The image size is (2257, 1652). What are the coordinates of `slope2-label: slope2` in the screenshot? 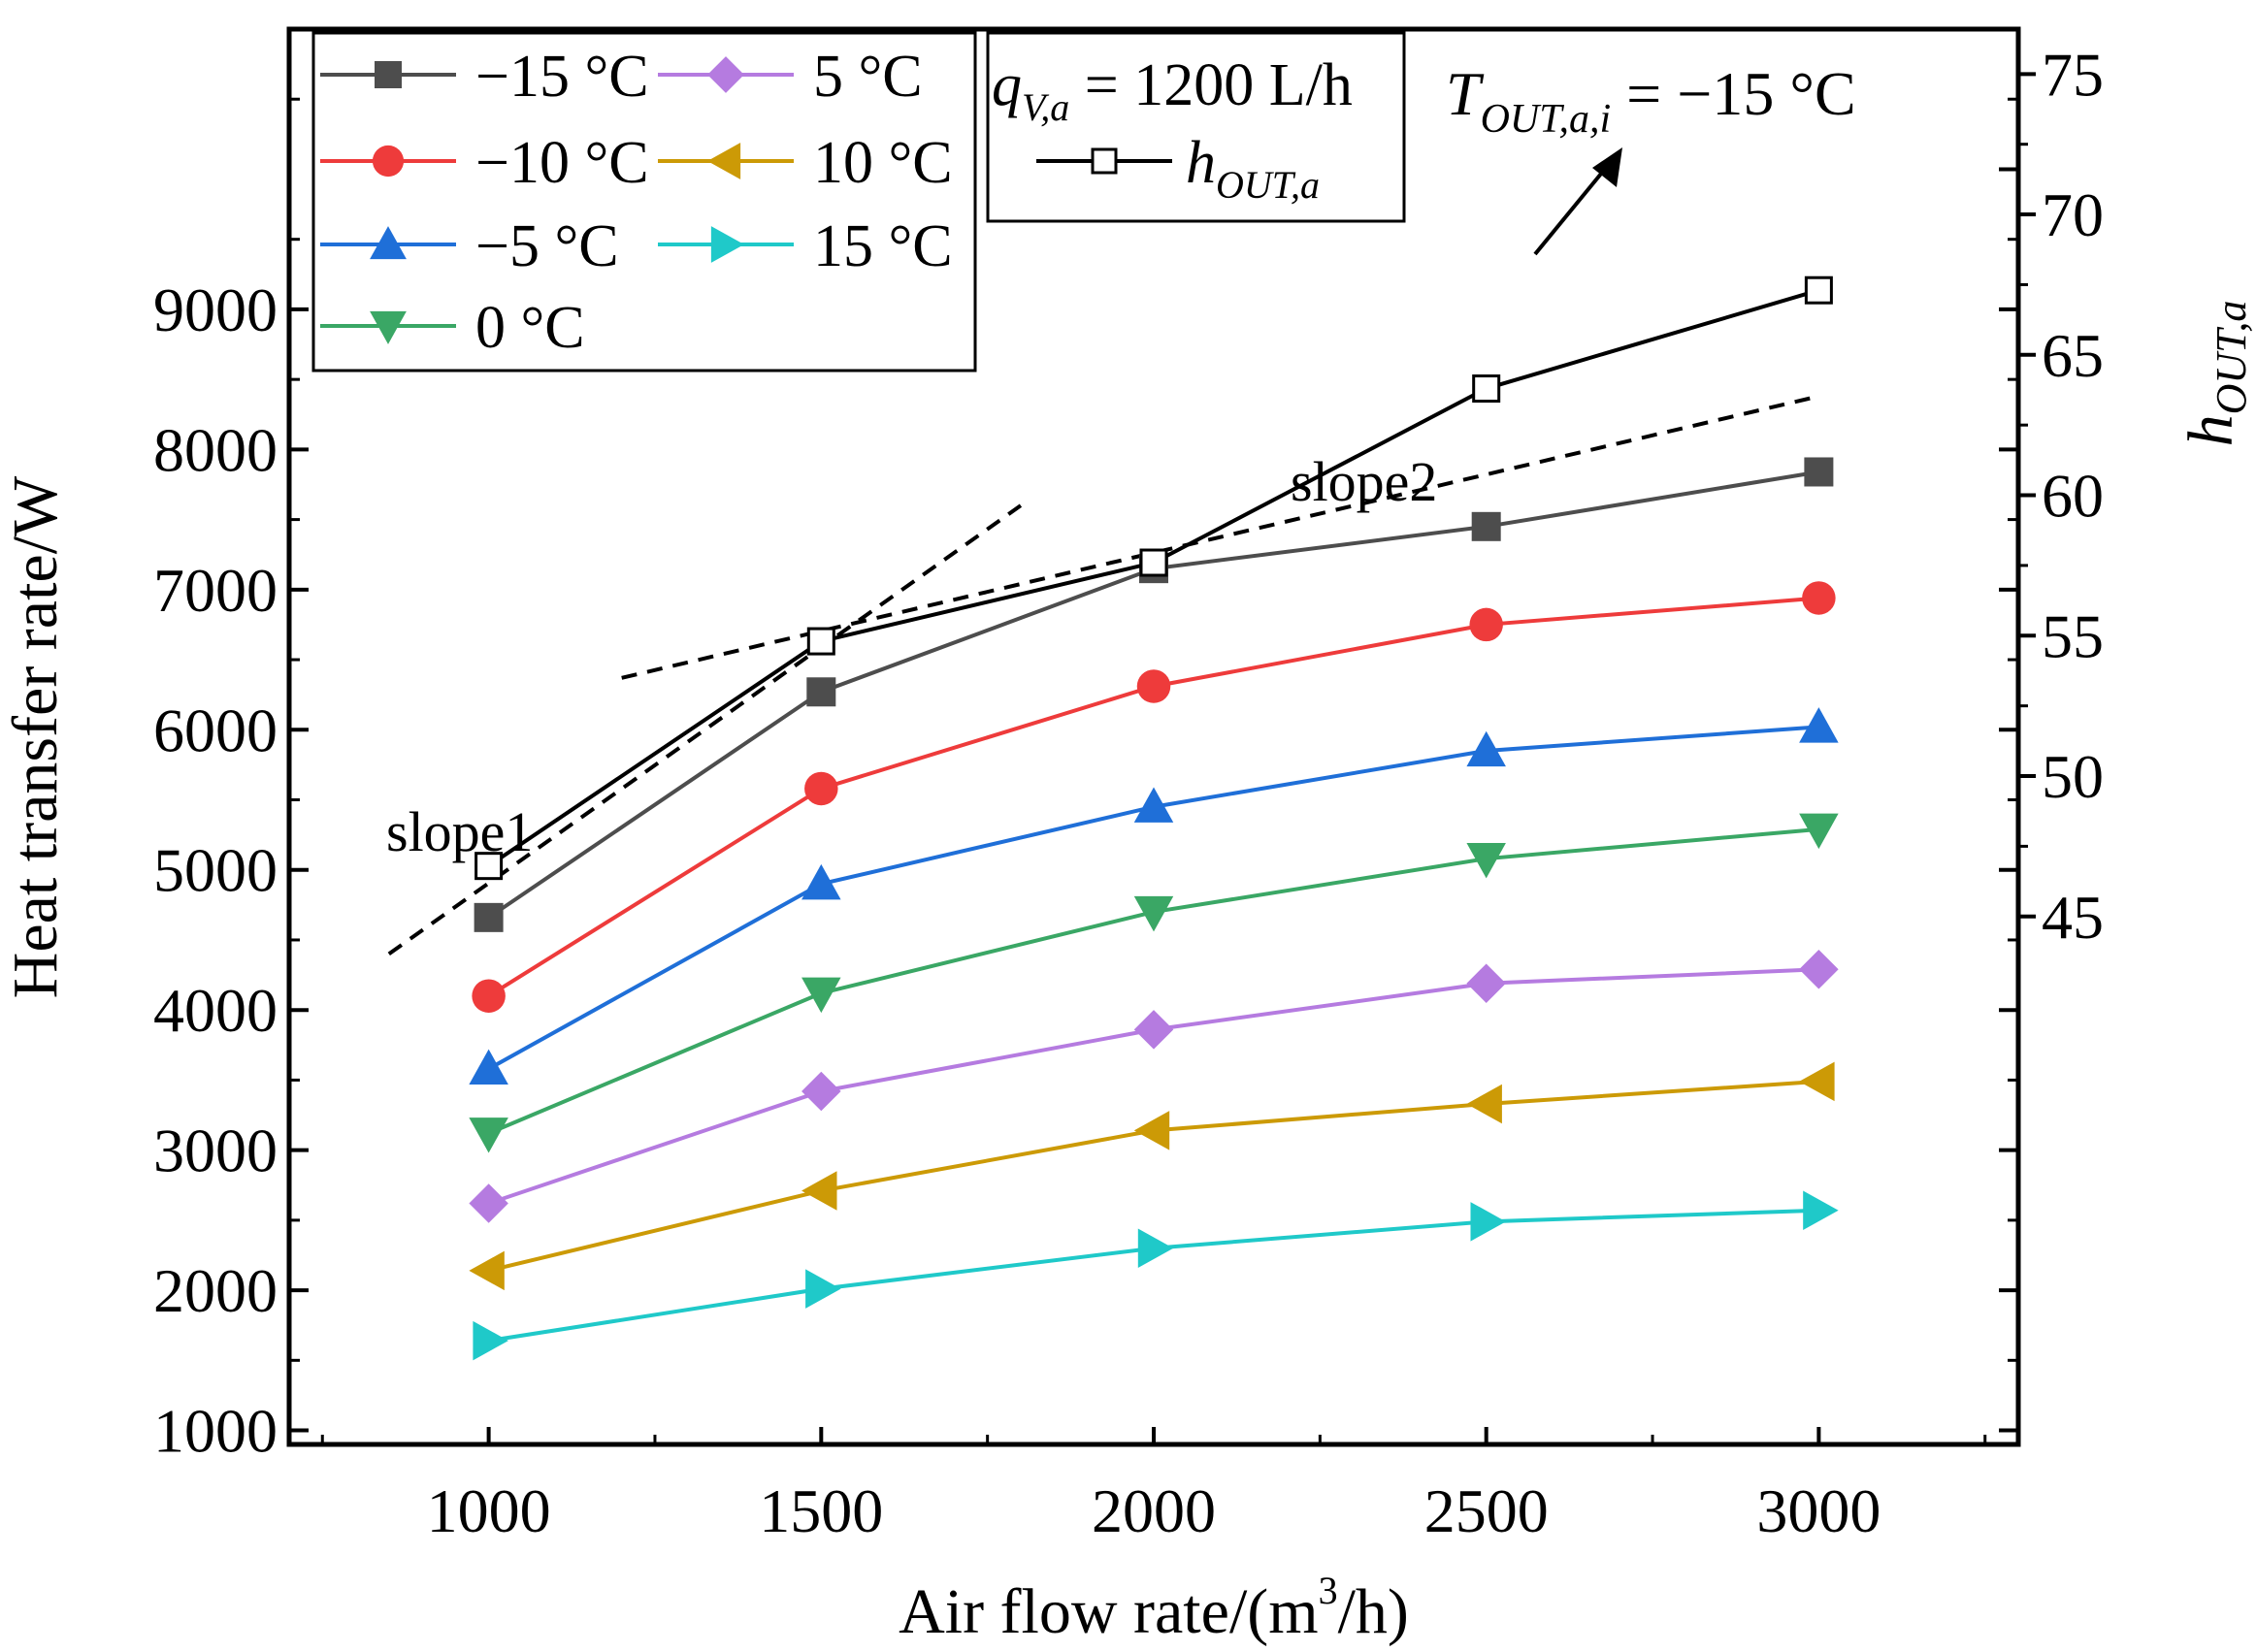 It's located at (1364, 481).